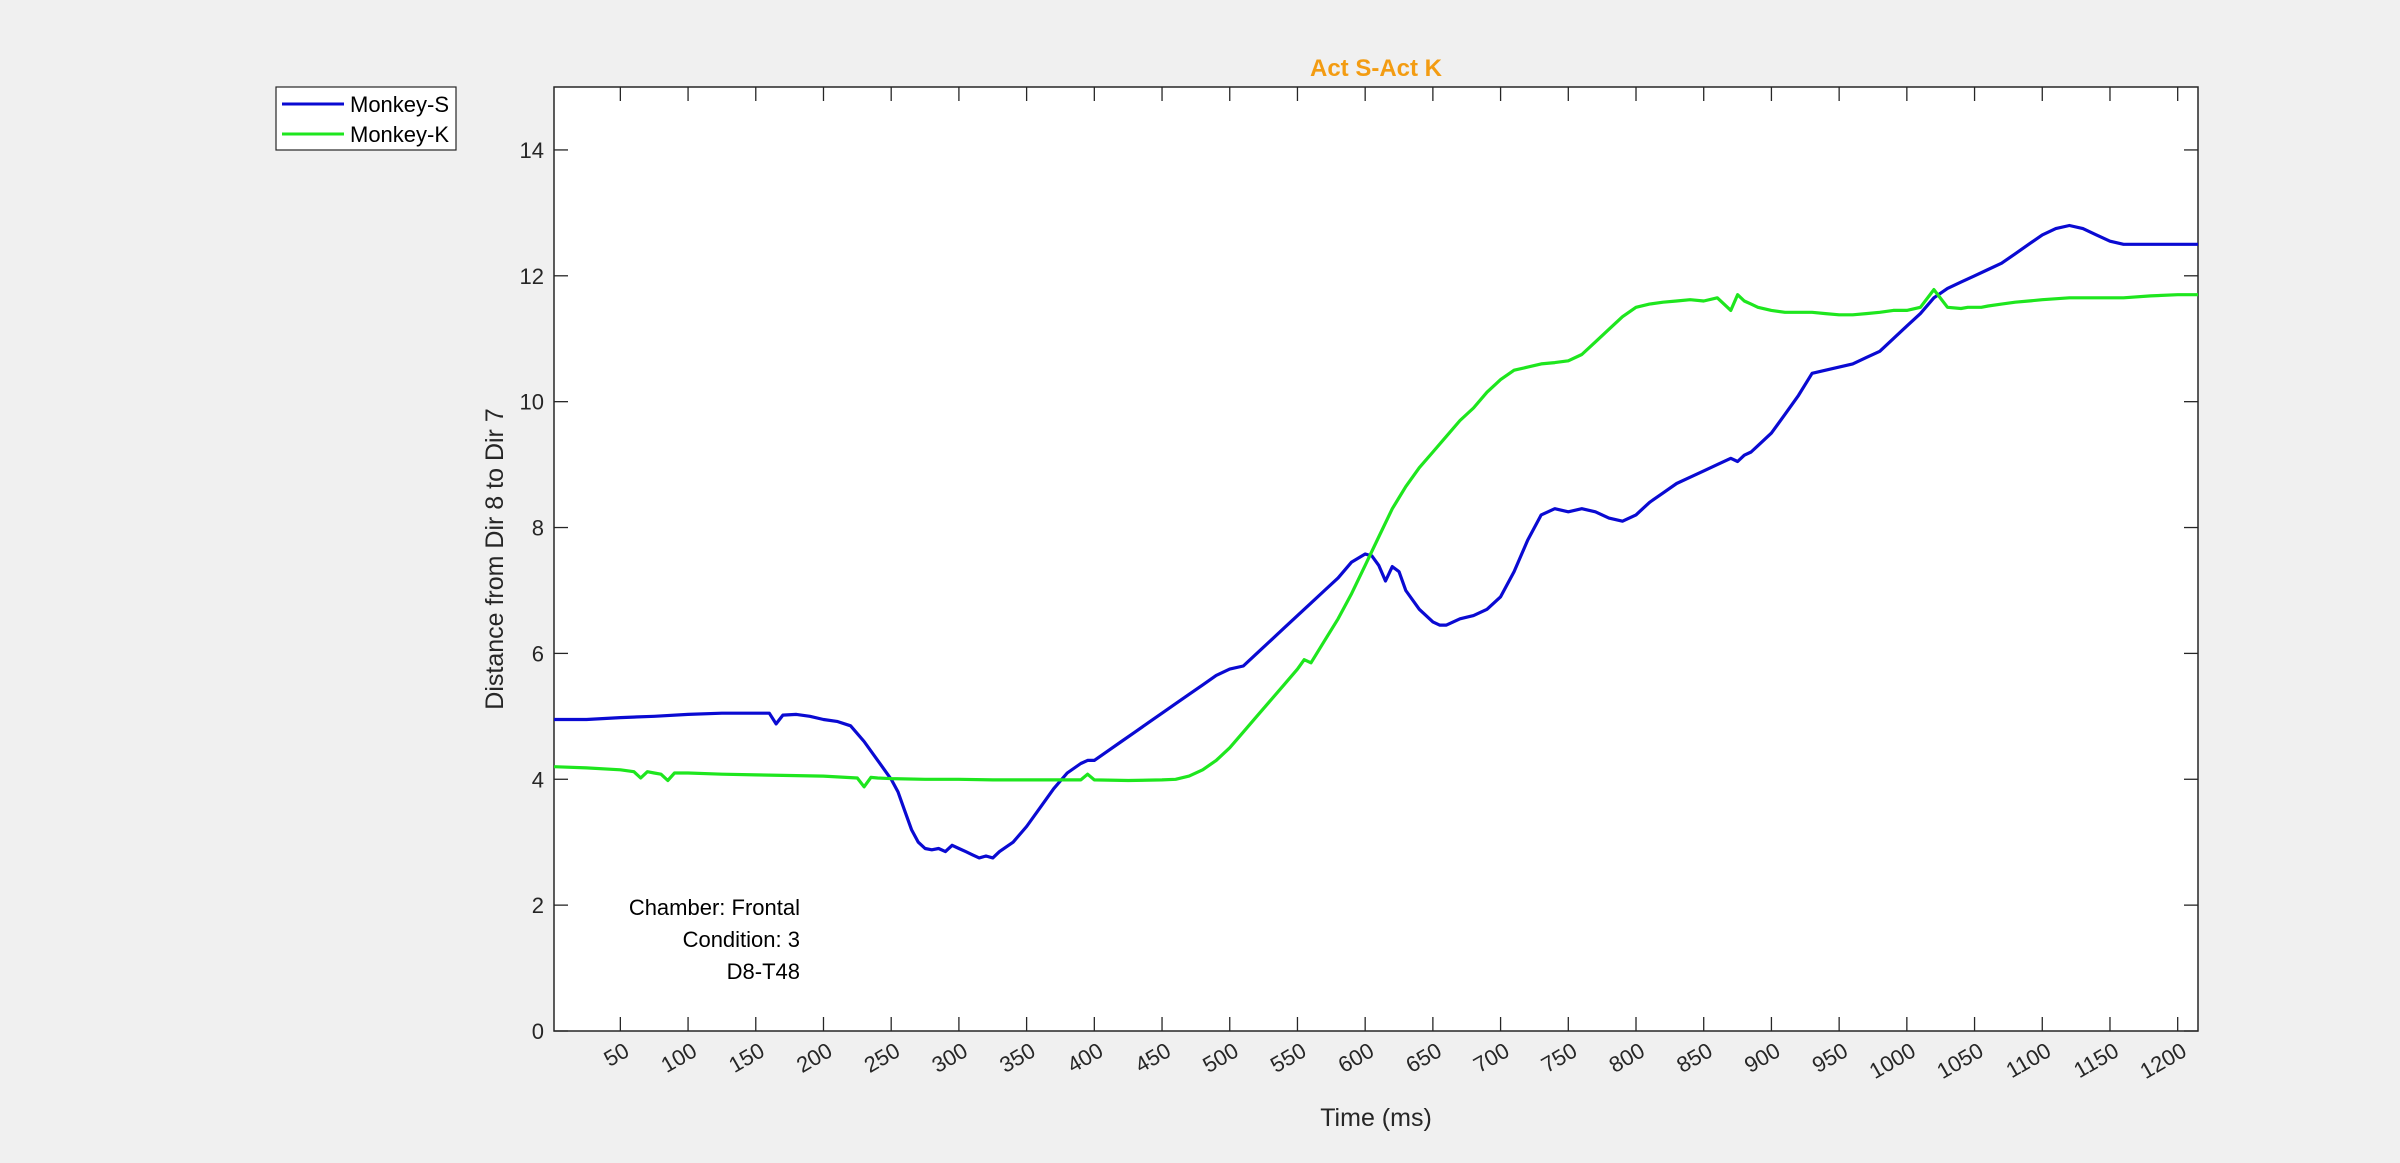  I want to click on chart-title: Act S-Act K, so click(1376, 68).